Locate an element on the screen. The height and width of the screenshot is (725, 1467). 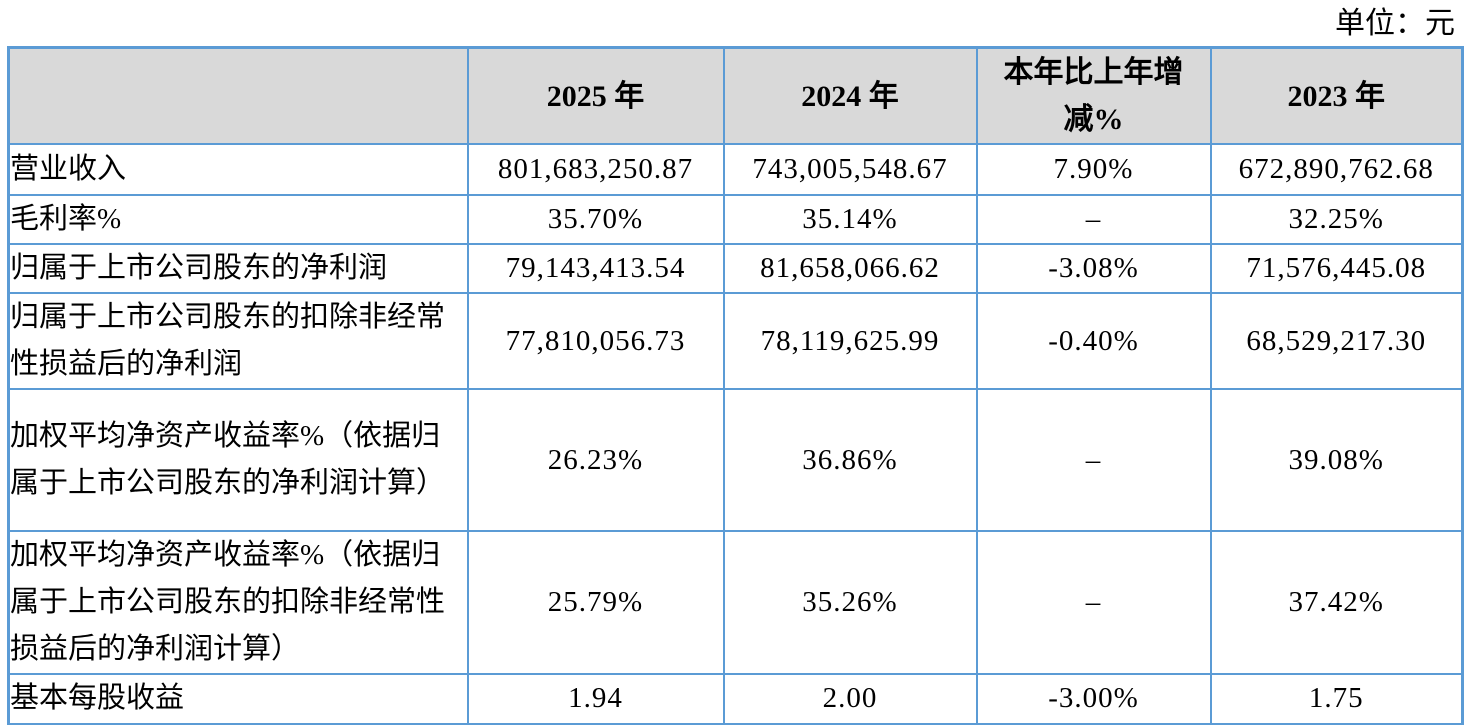
row-label: 营业收入 is located at coordinates (238, 169).